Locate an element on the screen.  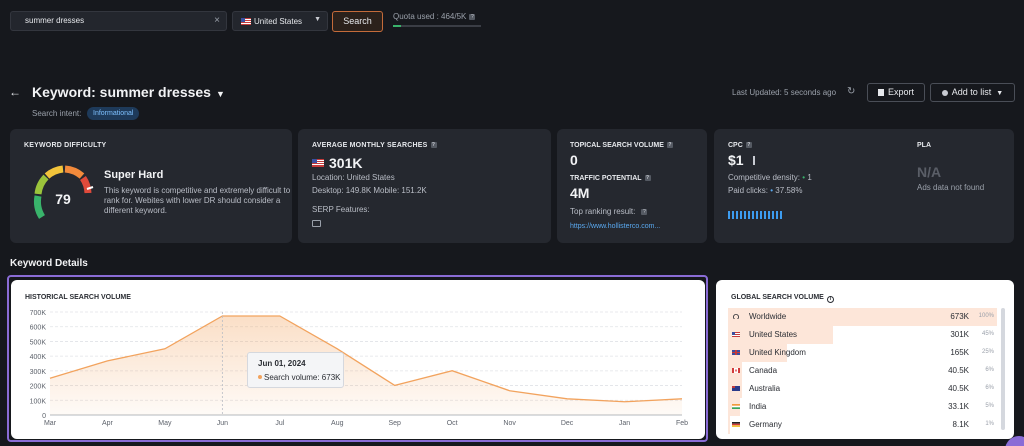
tooltip-value: Search volume: 673K is located at coordinates (299, 377).